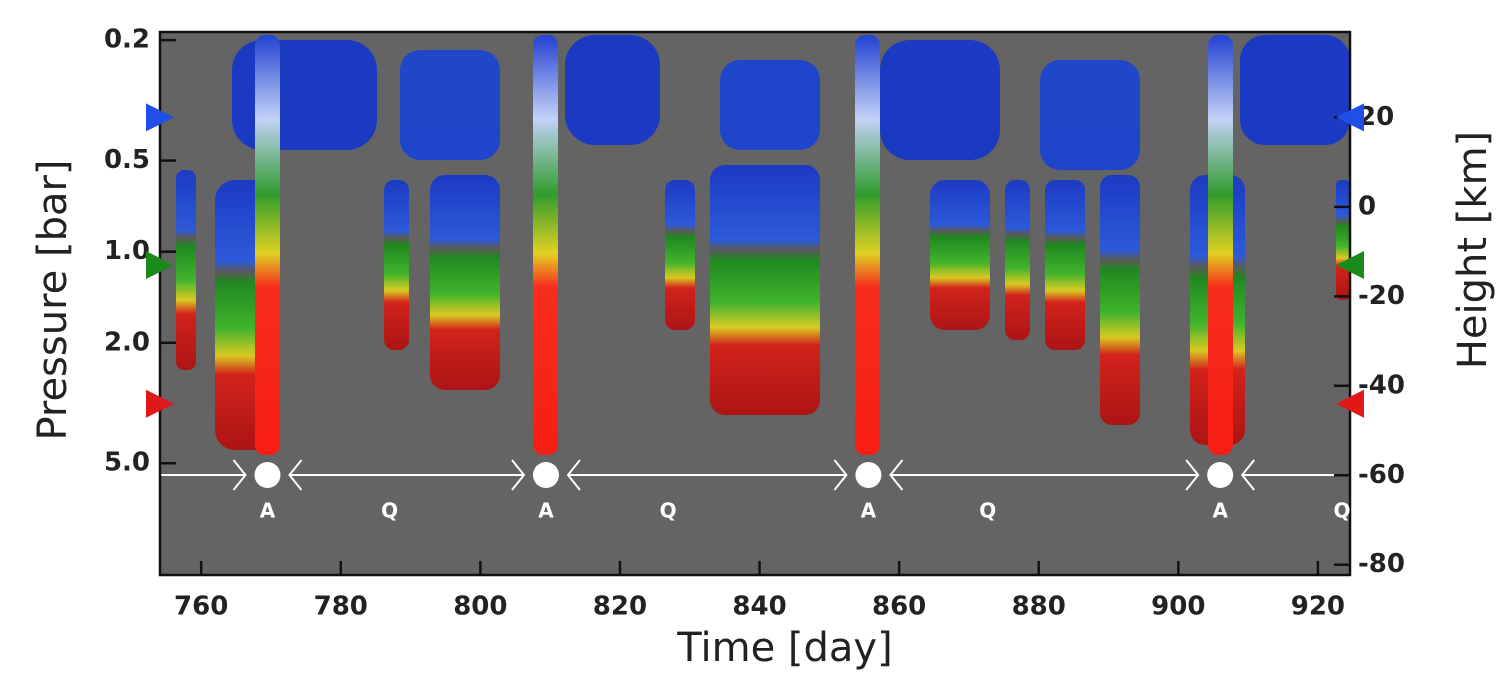 This screenshot has width=1500, height=678. I want to click on x-tick-label: 920, so click(1318, 607).